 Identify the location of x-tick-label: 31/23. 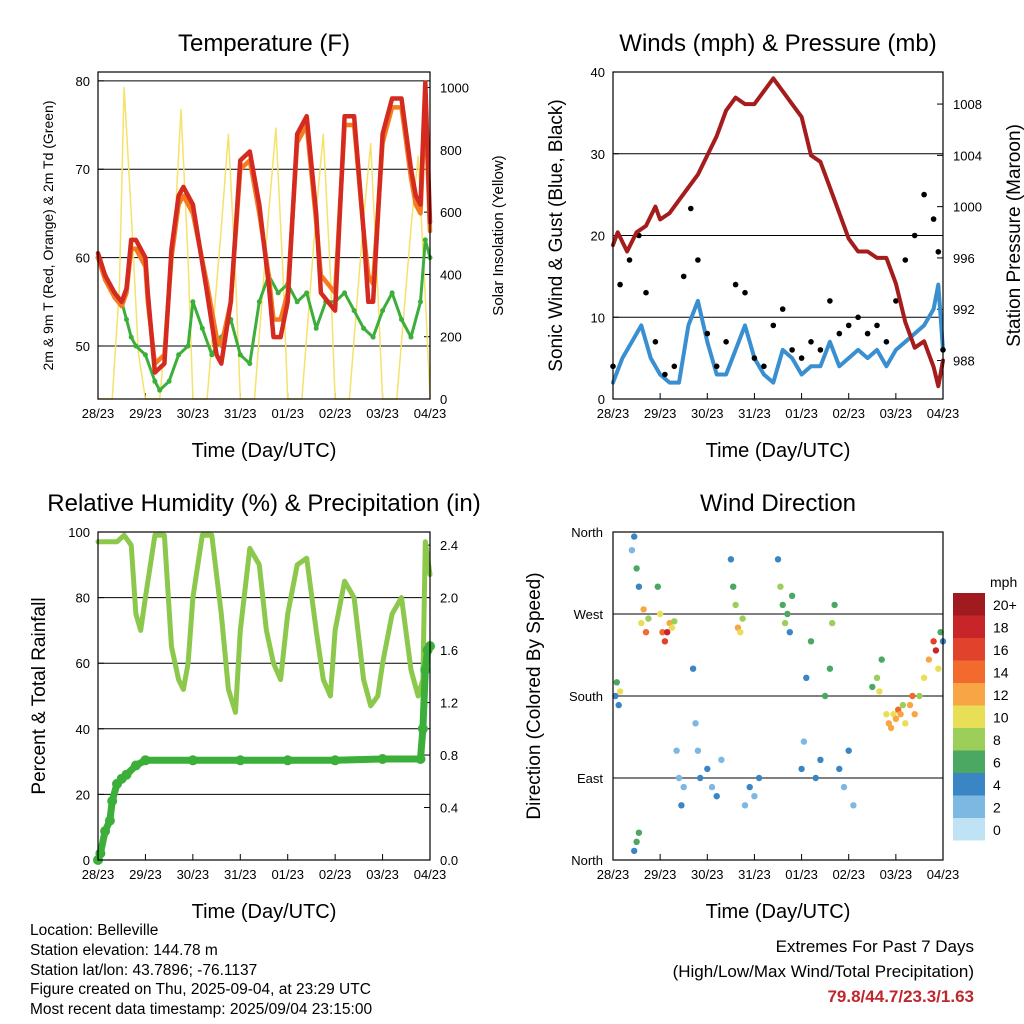
(754, 413).